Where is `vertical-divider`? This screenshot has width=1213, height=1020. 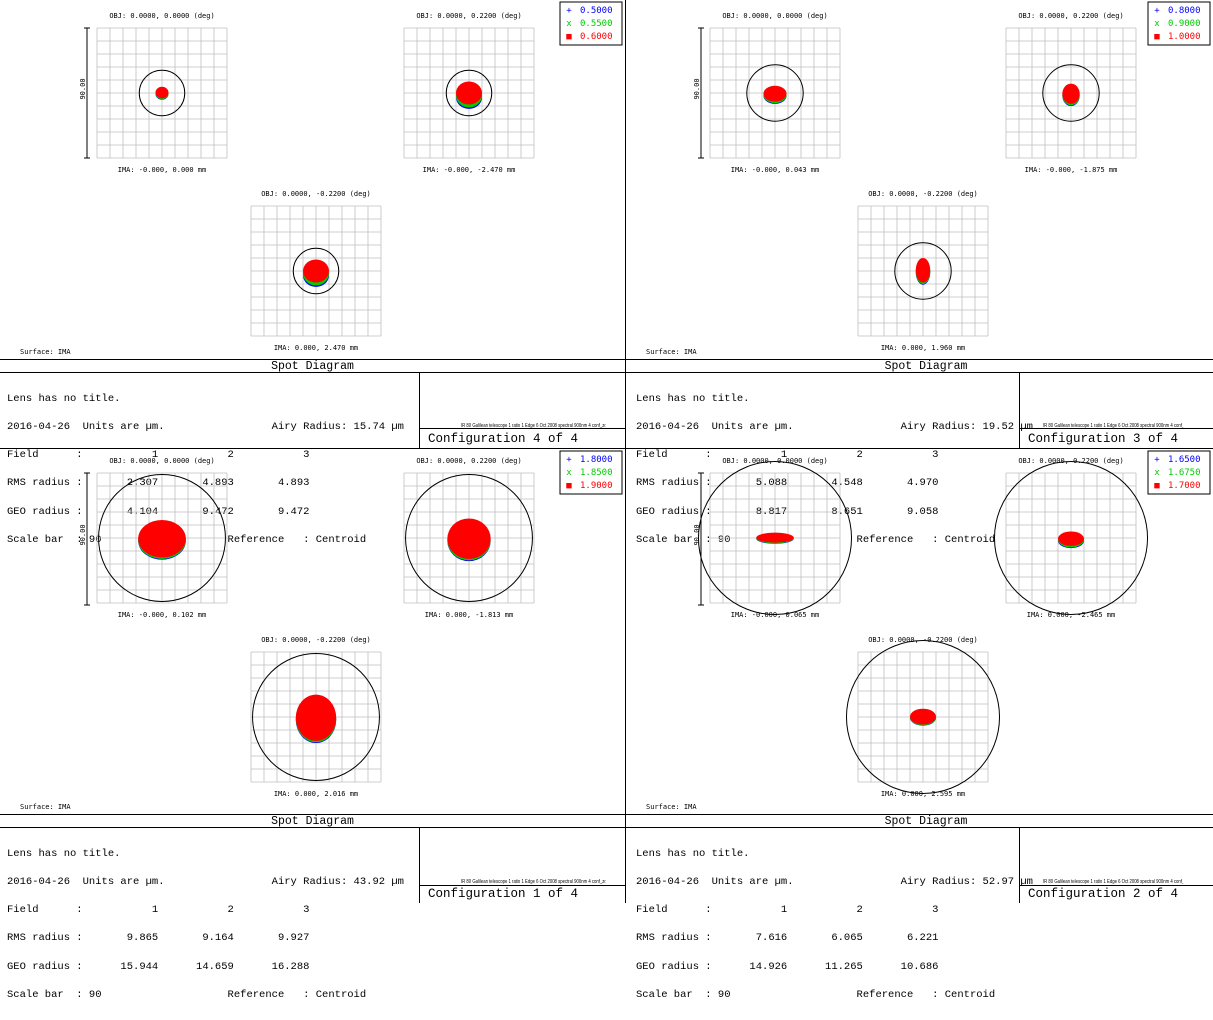 vertical-divider is located at coordinates (625, 451).